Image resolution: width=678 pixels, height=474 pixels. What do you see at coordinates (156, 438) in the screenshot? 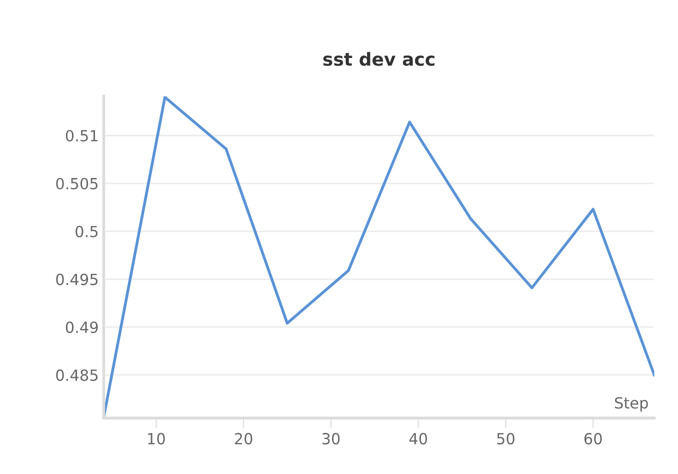
I see `x-tick-label: 10` at bounding box center [156, 438].